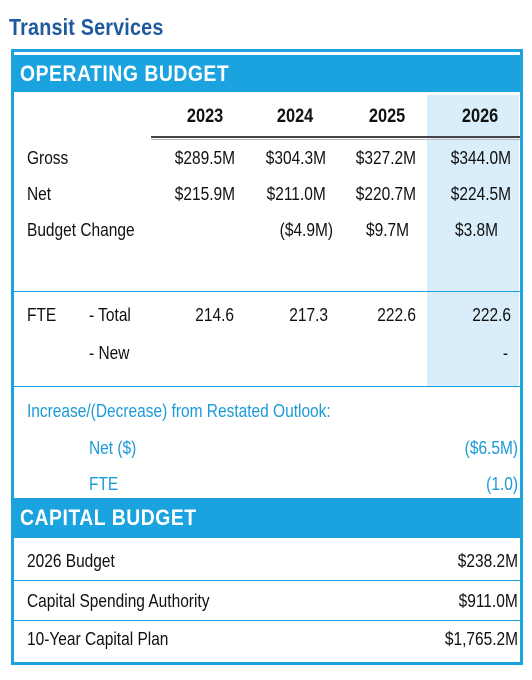  What do you see at coordinates (308, 315) in the screenshot?
I see `fte-total-2024: 217.3` at bounding box center [308, 315].